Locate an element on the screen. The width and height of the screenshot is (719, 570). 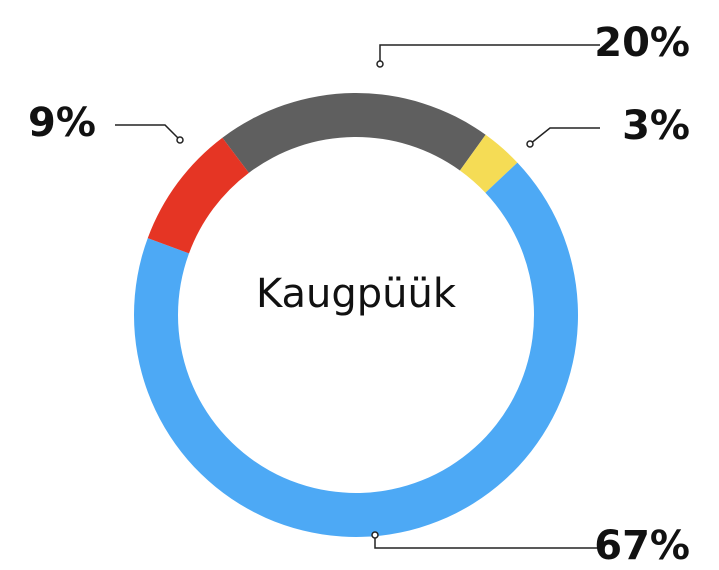
value-label: 3% is located at coordinates (656, 126).